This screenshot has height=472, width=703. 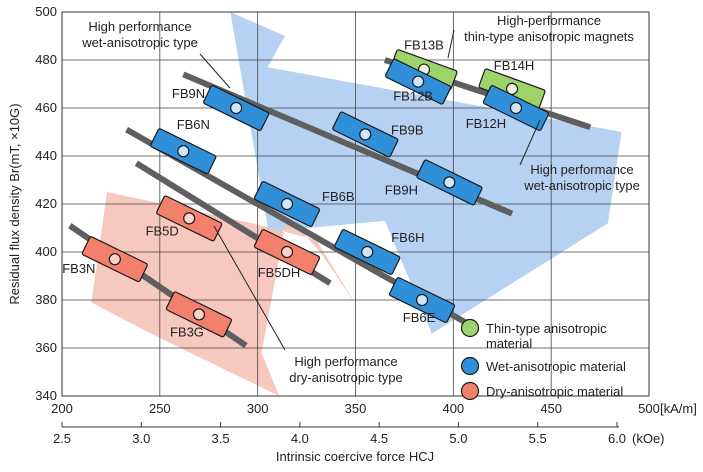 What do you see at coordinates (649, 408) in the screenshot?
I see `x-tick-label: 500` at bounding box center [649, 408].